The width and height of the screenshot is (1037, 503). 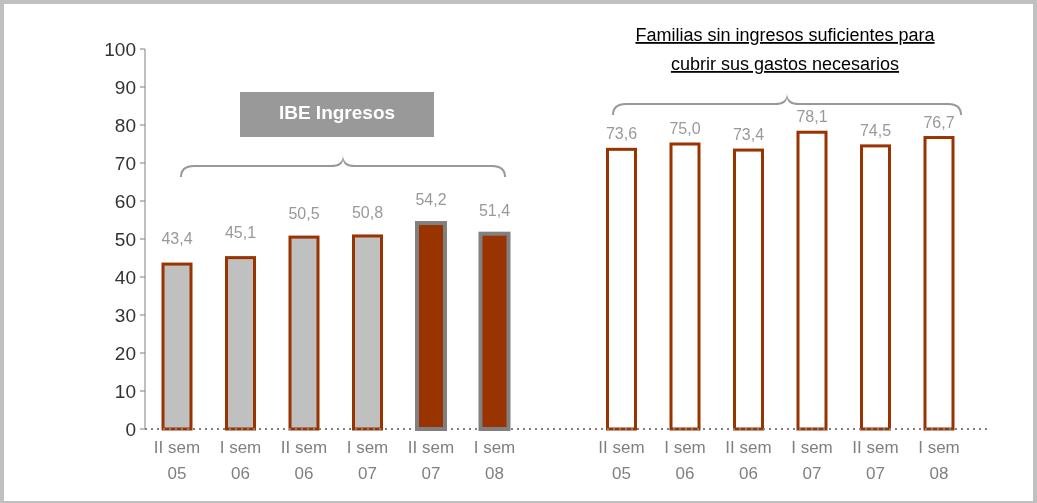 What do you see at coordinates (304, 214) in the screenshot?
I see `data-label: 50,5` at bounding box center [304, 214].